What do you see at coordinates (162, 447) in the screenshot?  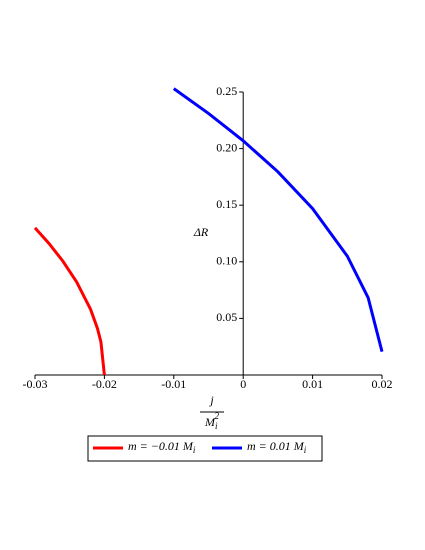 I see `legend-label: m = −0.01 Mi` at bounding box center [162, 447].